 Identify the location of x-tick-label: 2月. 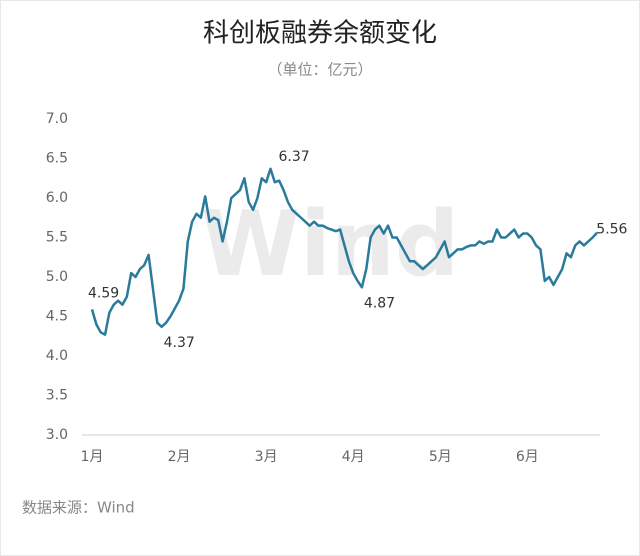
(179, 457).